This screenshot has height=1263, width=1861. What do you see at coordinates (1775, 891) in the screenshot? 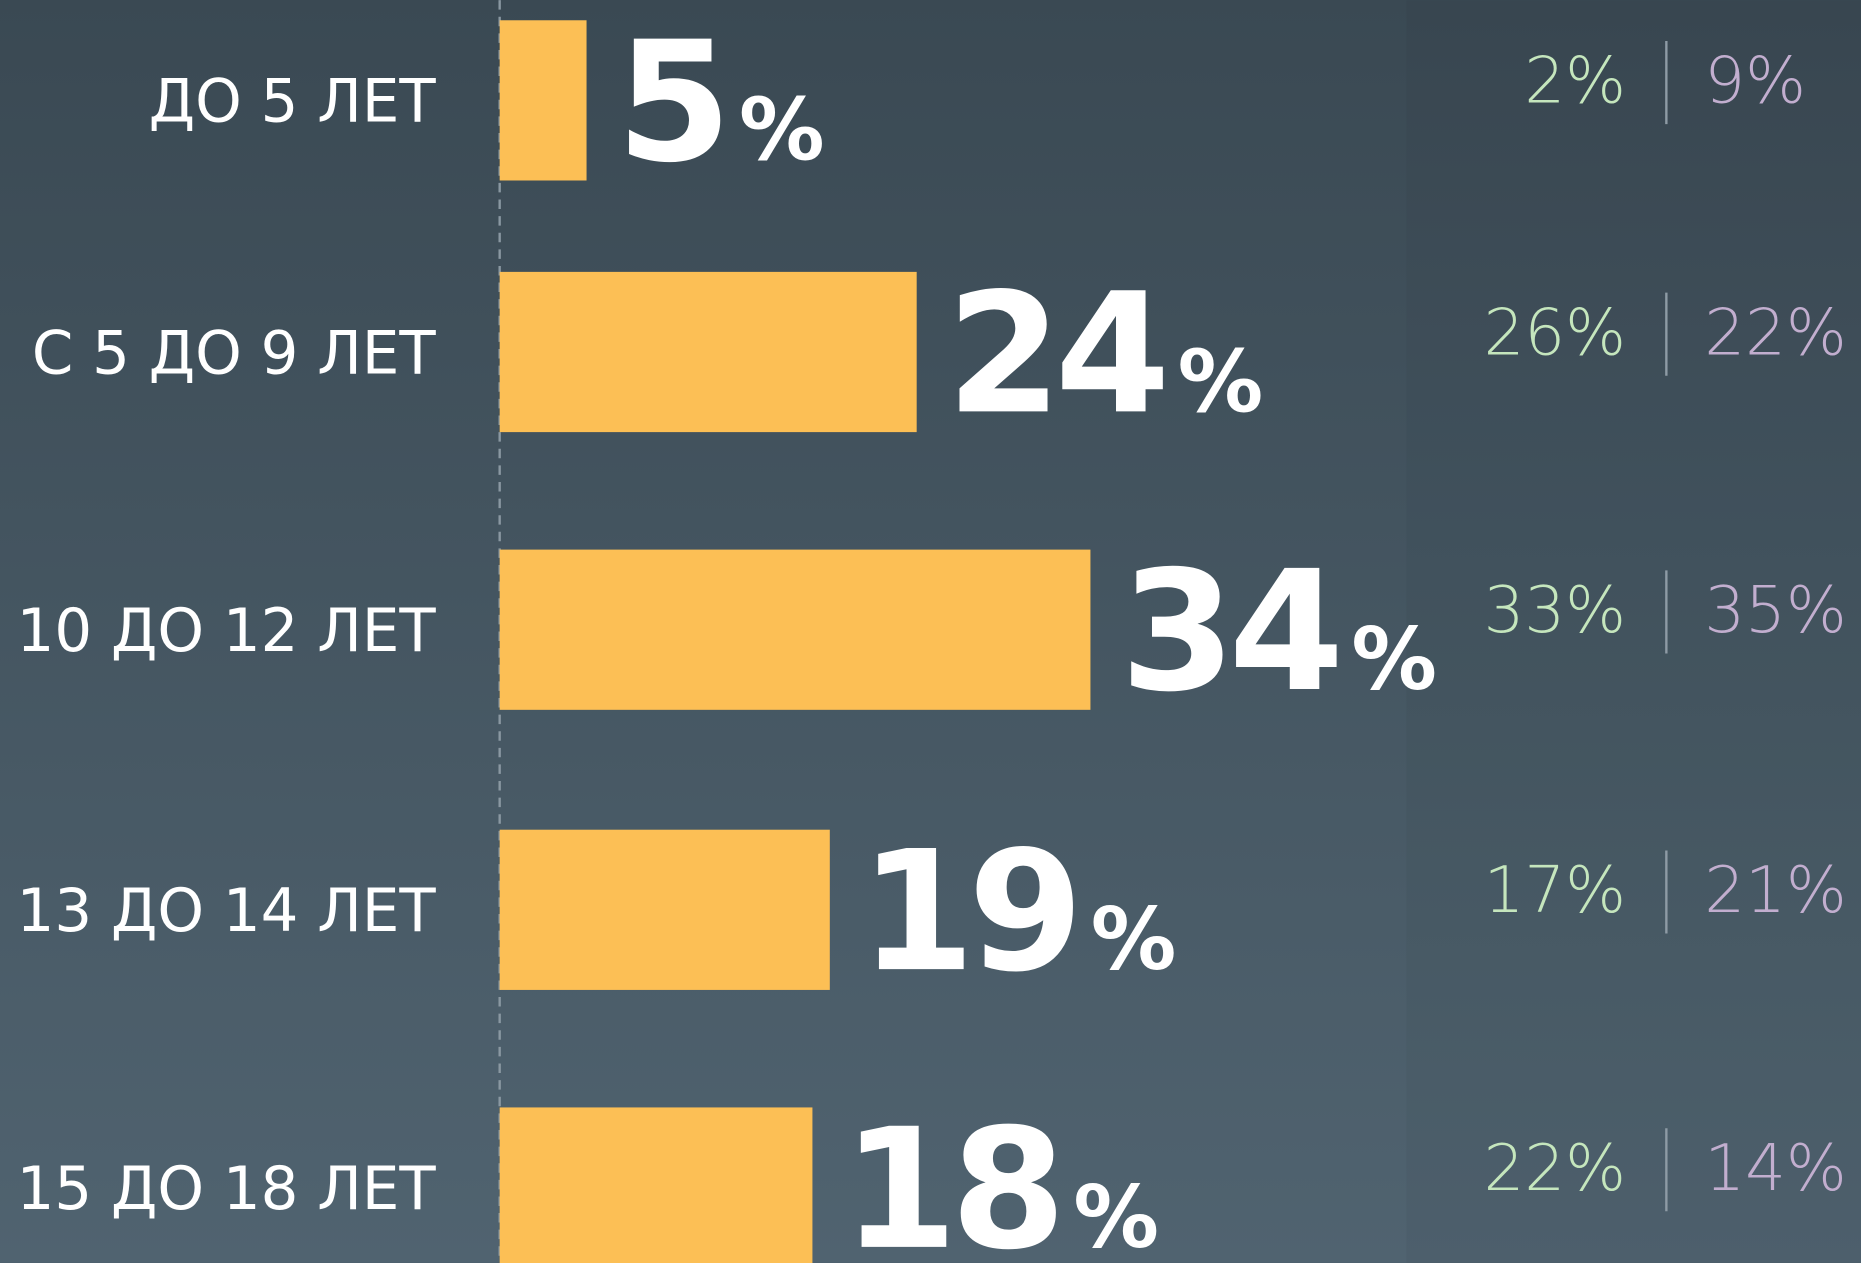
I see `side-value: 21%` at bounding box center [1775, 891].